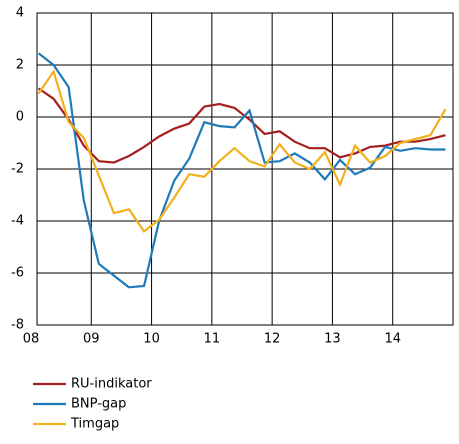 Image resolution: width=459 pixels, height=444 pixels. Describe the element at coordinates (20, 117) in the screenshot. I see `y-tick-label: 0` at that location.